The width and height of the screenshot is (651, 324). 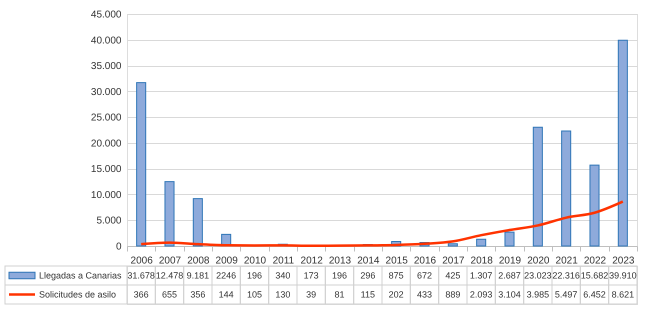 What do you see at coordinates (538, 295) in the screenshot?
I see `data-label: 3.985` at bounding box center [538, 295].